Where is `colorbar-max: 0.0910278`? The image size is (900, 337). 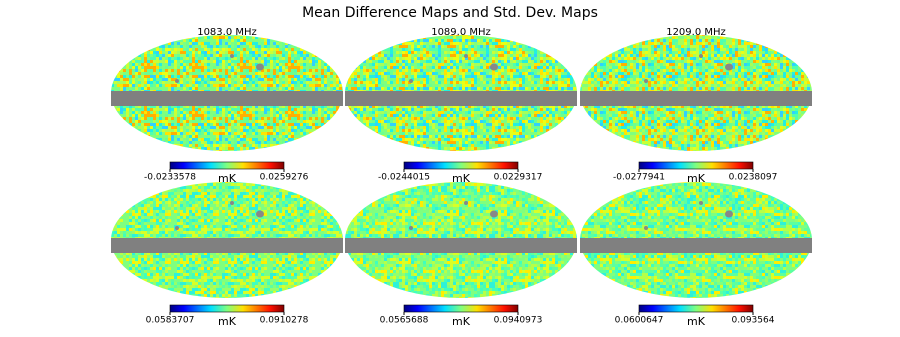
colorbar-max: 0.0910278 is located at coordinates (284, 321).